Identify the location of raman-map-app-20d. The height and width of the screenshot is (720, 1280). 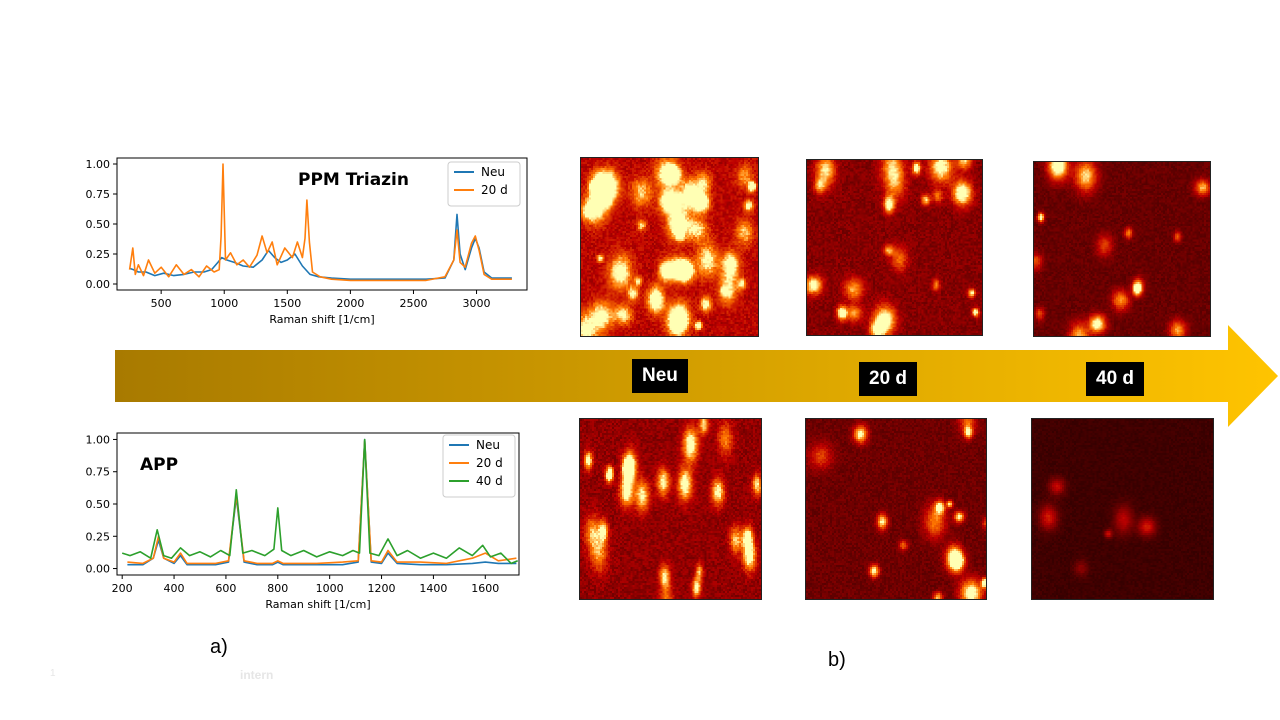
(896, 509).